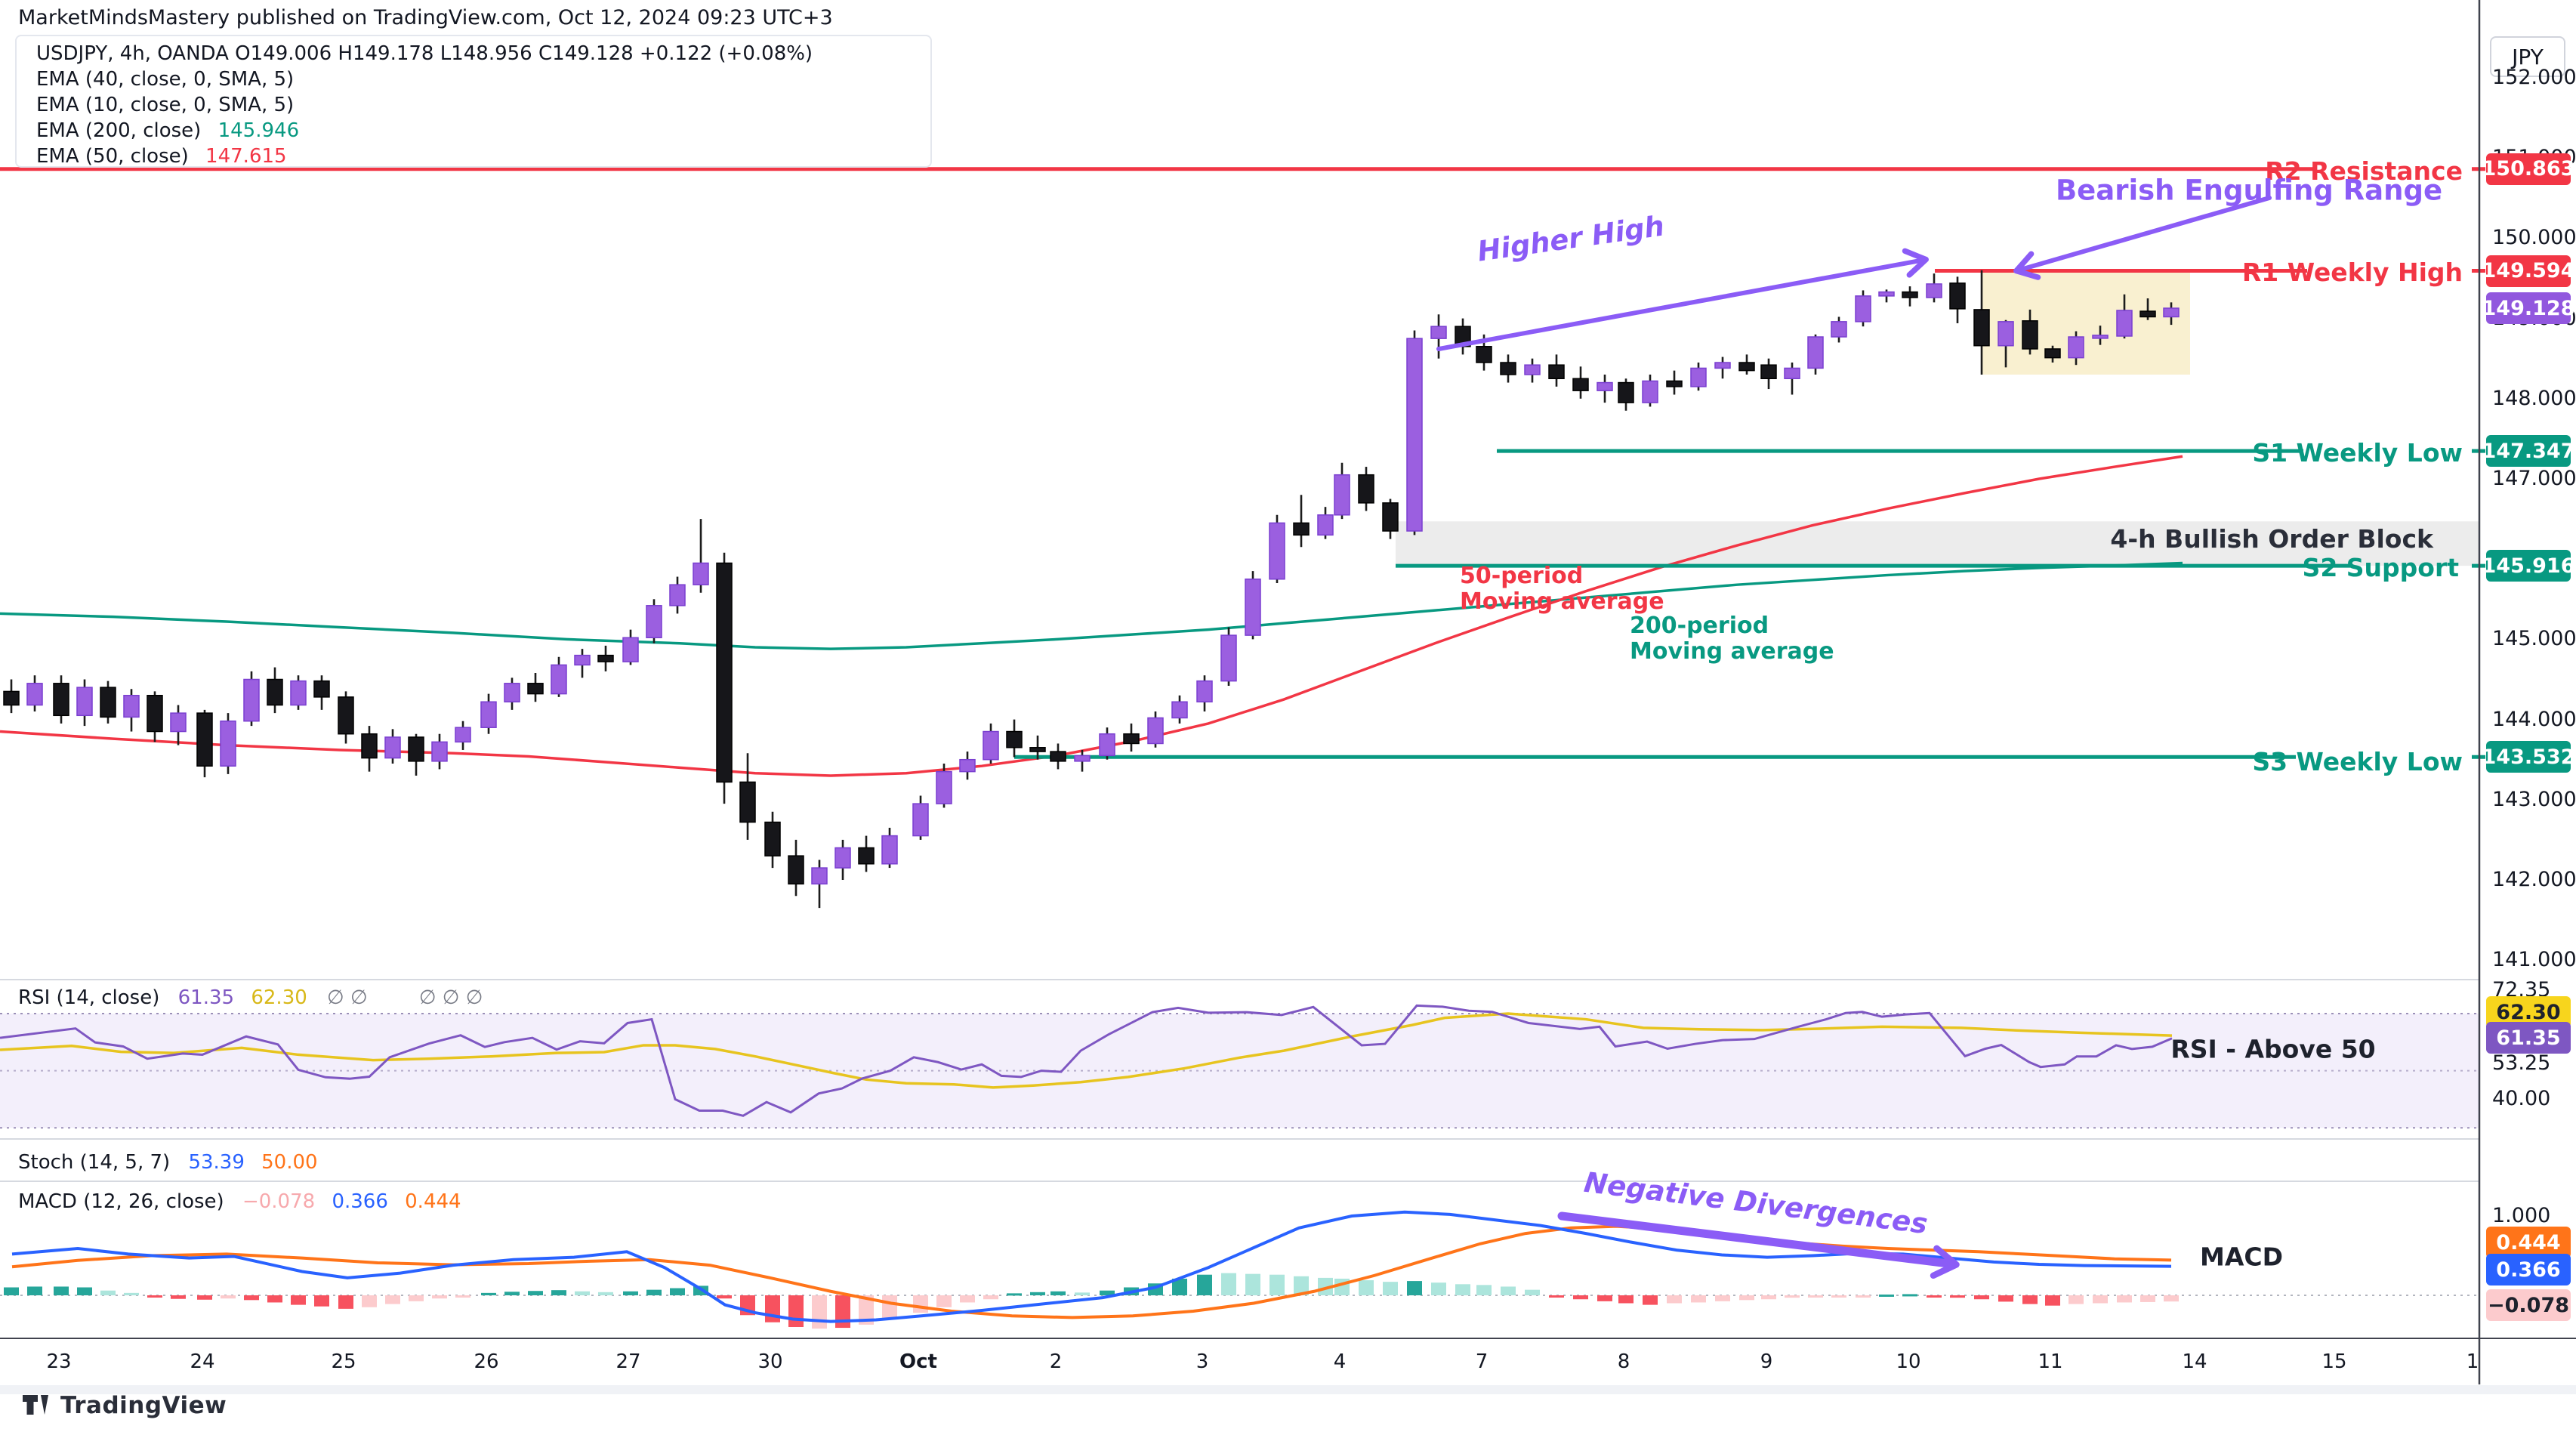 Image resolution: width=2576 pixels, height=1429 pixels. Describe the element at coordinates (2357, 761) in the screenshot. I see `s3-weekly-low-label: S3 Weekly Low` at that location.